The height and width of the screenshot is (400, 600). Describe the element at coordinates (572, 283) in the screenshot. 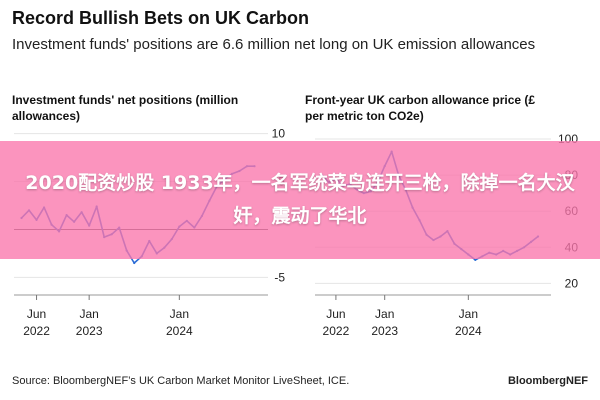

I see `y-tick-label: 20` at that location.